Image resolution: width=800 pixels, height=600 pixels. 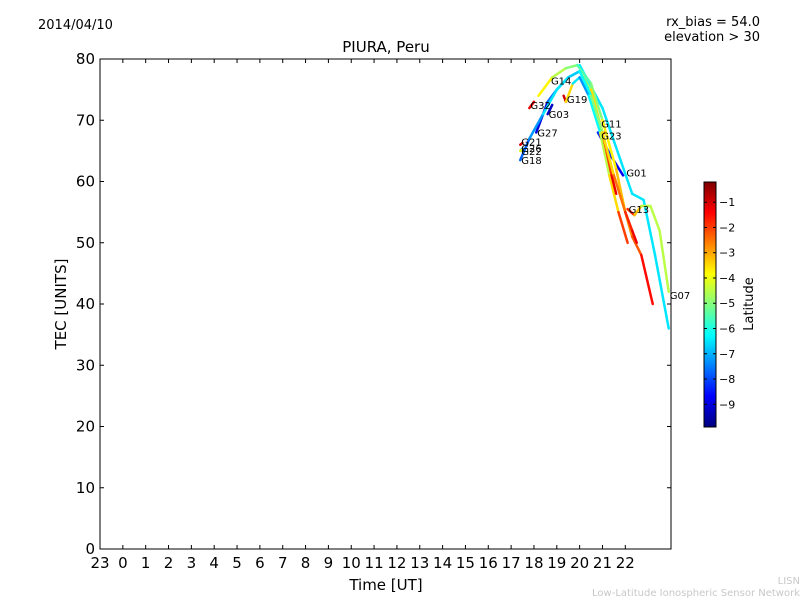 I want to click on colorbar-tick-label: −5, so click(x=727, y=303).